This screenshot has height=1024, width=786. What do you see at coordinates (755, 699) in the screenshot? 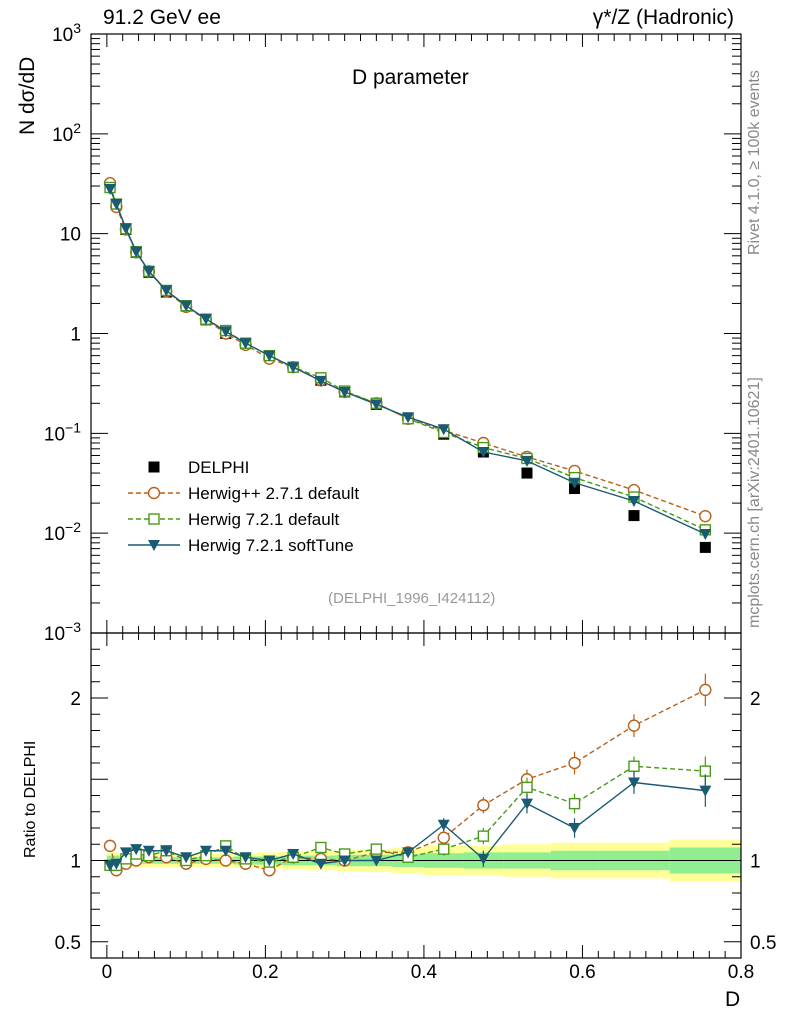
I see `ratio-tick-label-right: 2` at bounding box center [755, 699].